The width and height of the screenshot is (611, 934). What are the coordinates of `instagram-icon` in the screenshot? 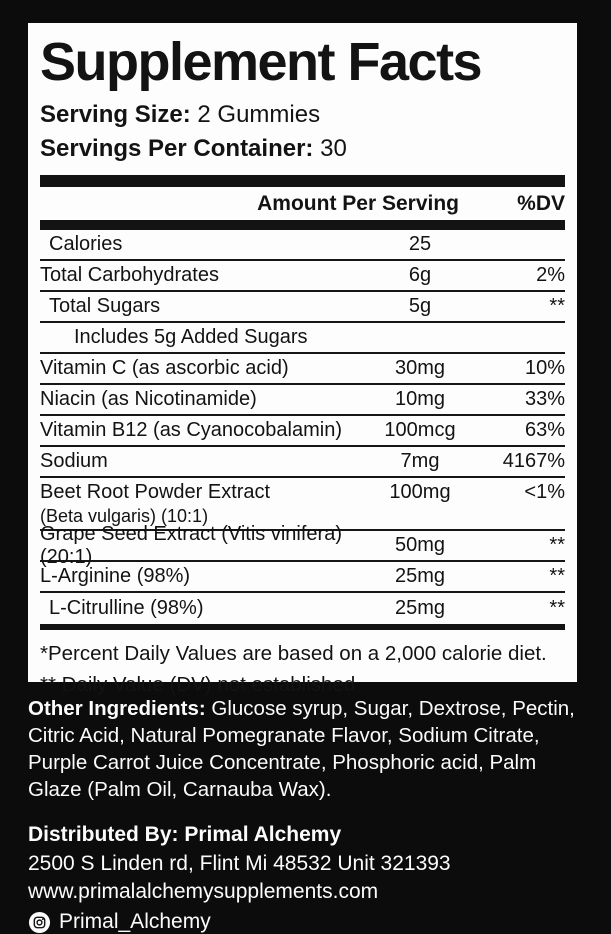 It's located at (39, 922).